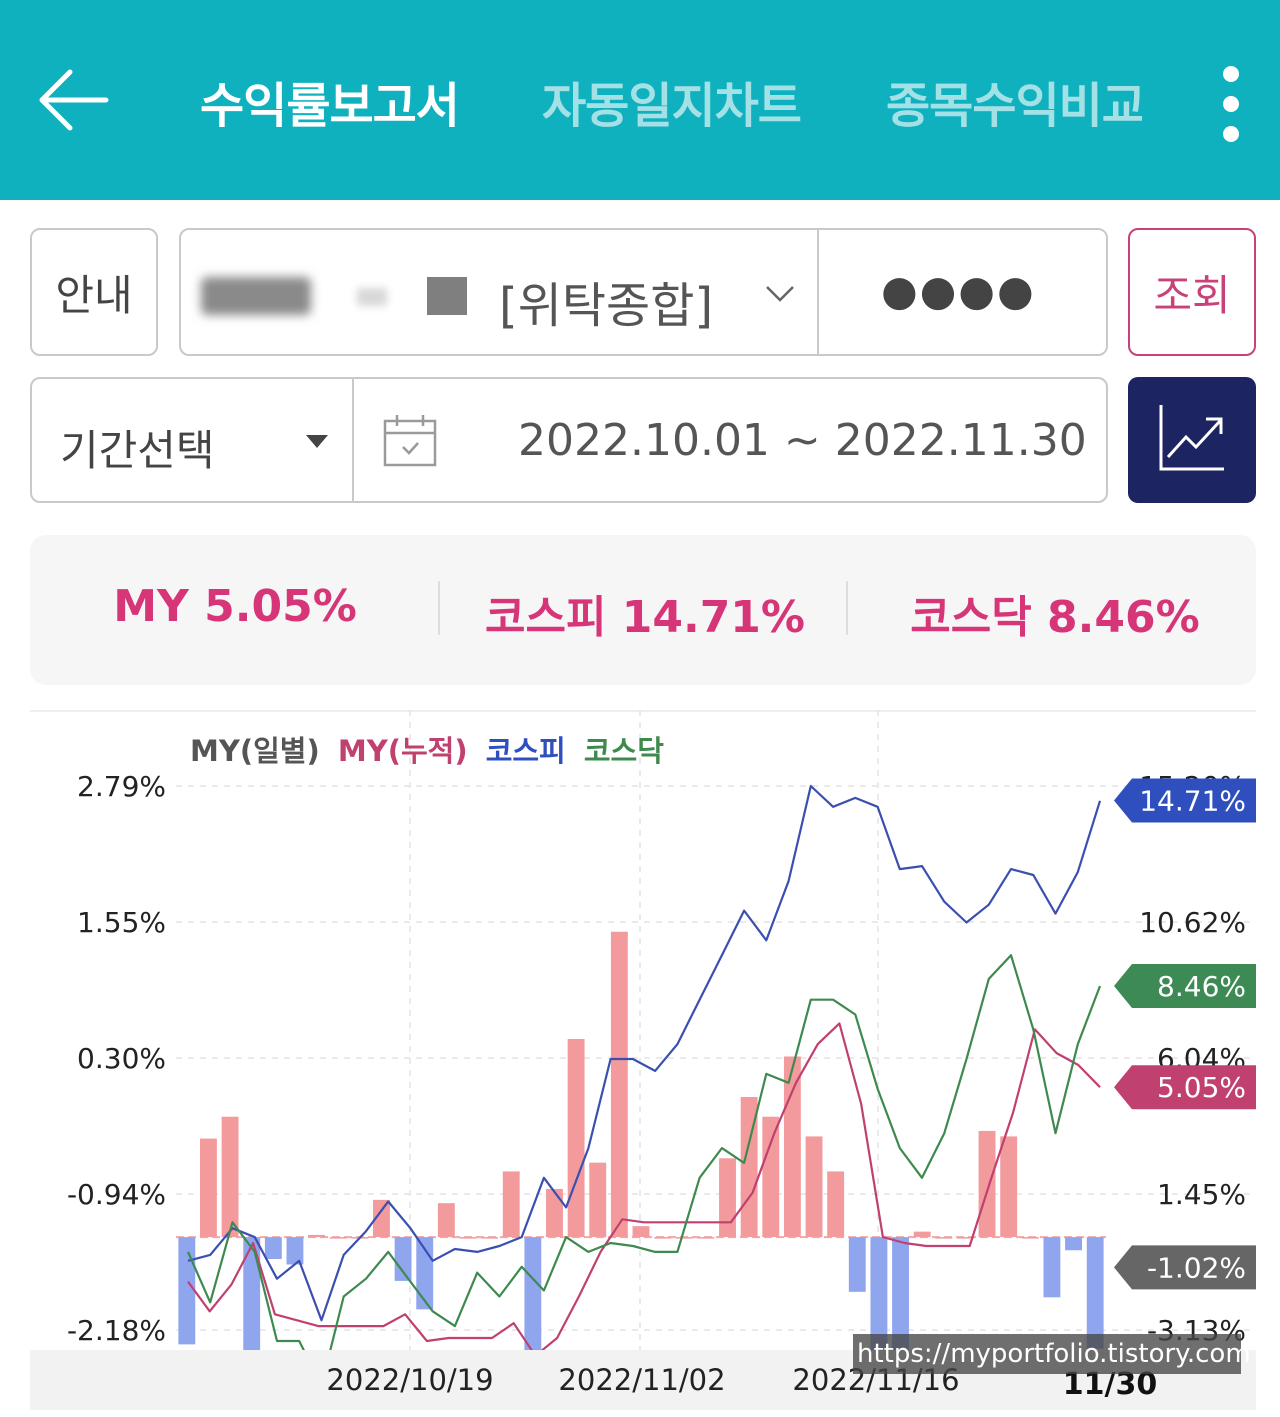  Describe the element at coordinates (1192, 922) in the screenshot. I see `right-axis-tick-label: 10.62%` at that location.